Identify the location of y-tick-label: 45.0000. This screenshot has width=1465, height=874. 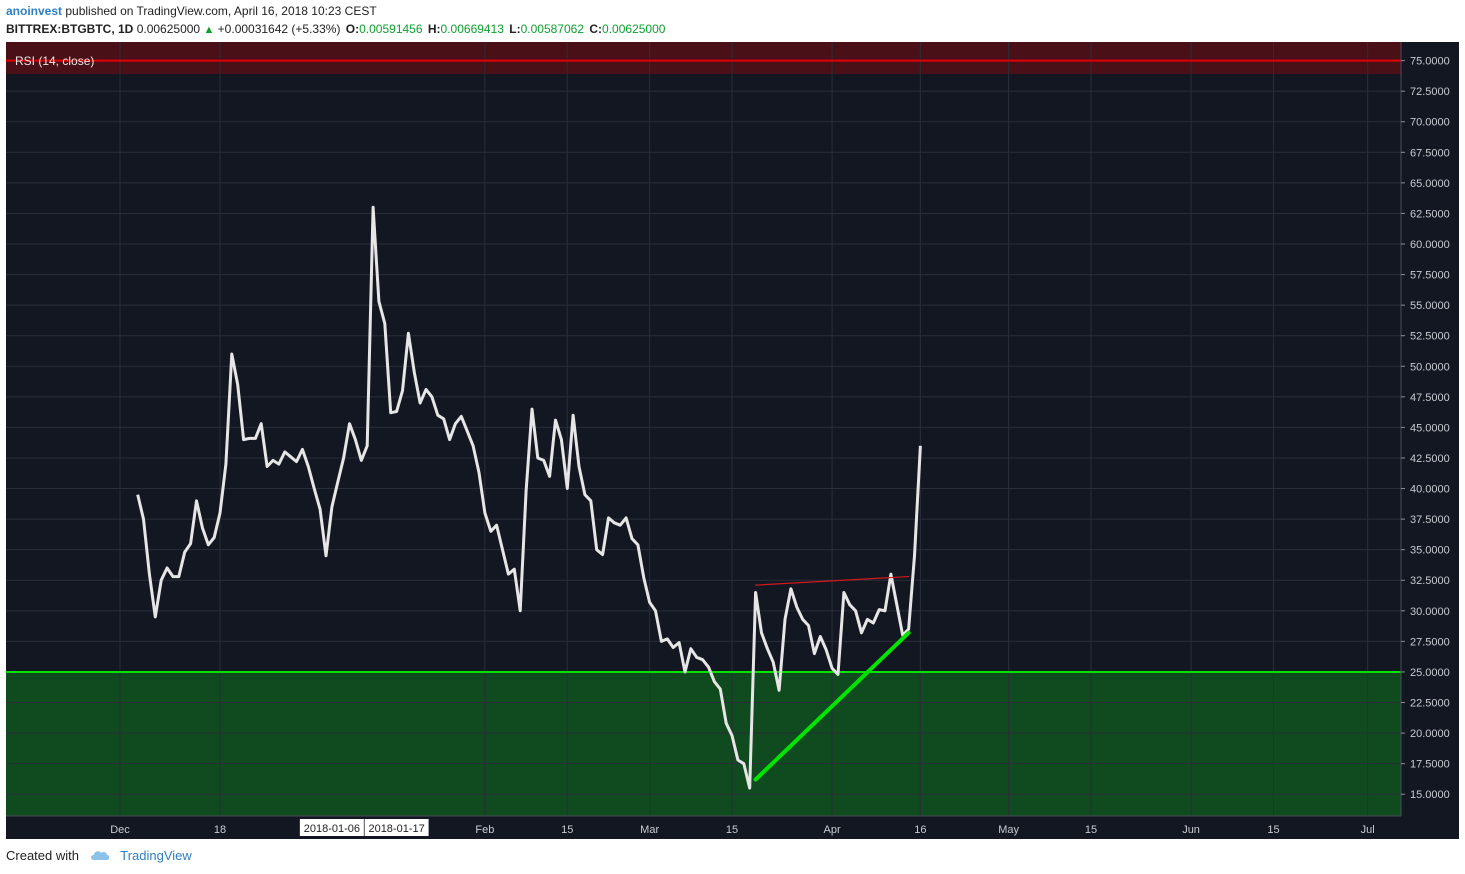
(1430, 428).